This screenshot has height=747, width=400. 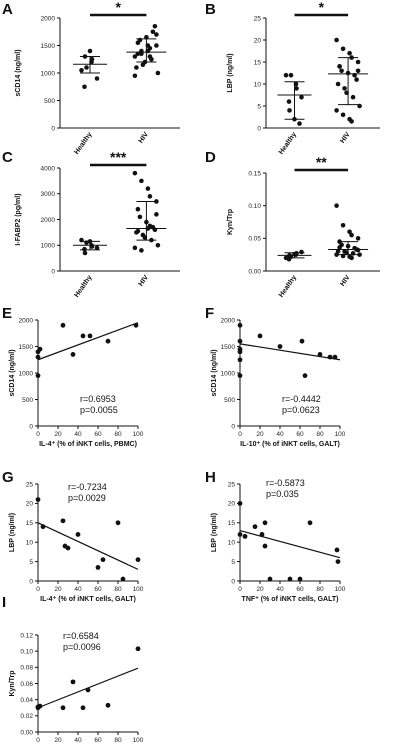 What do you see at coordinates (7, 313) in the screenshot?
I see `panel-label: E` at bounding box center [7, 313].